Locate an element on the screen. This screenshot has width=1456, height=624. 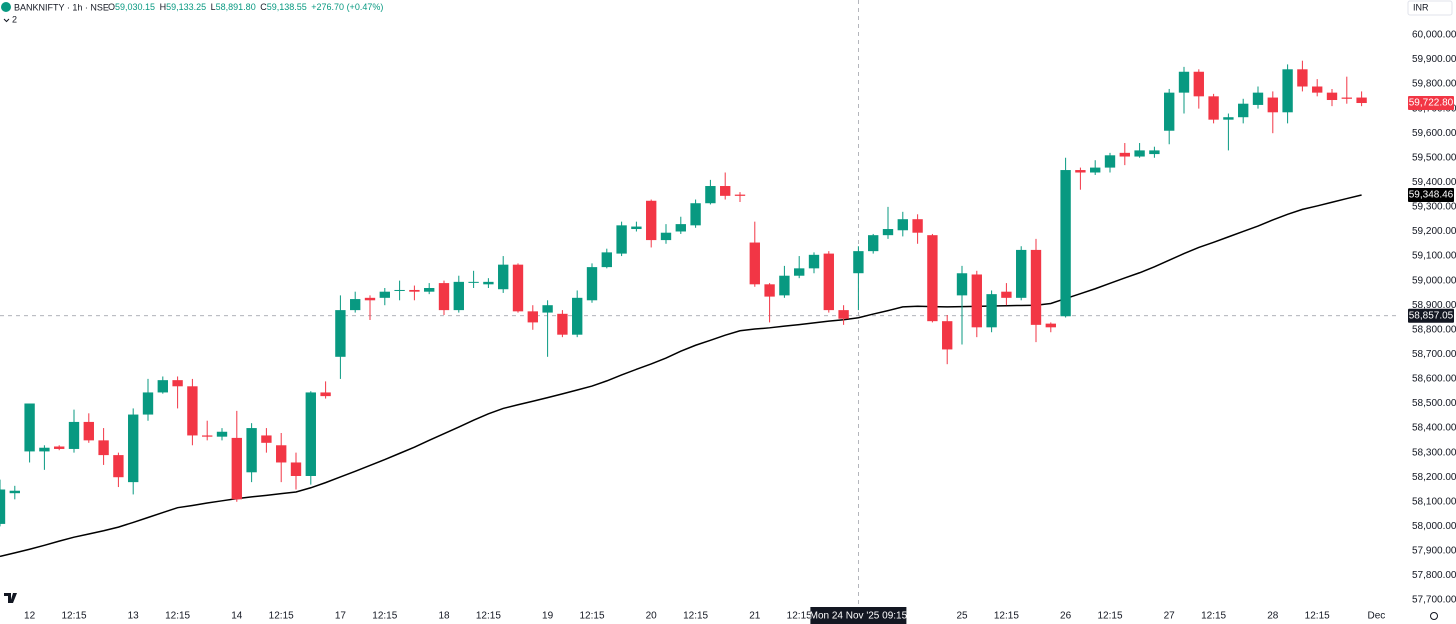
y-tick-label: 60,000.00 is located at coordinates (1434, 35).